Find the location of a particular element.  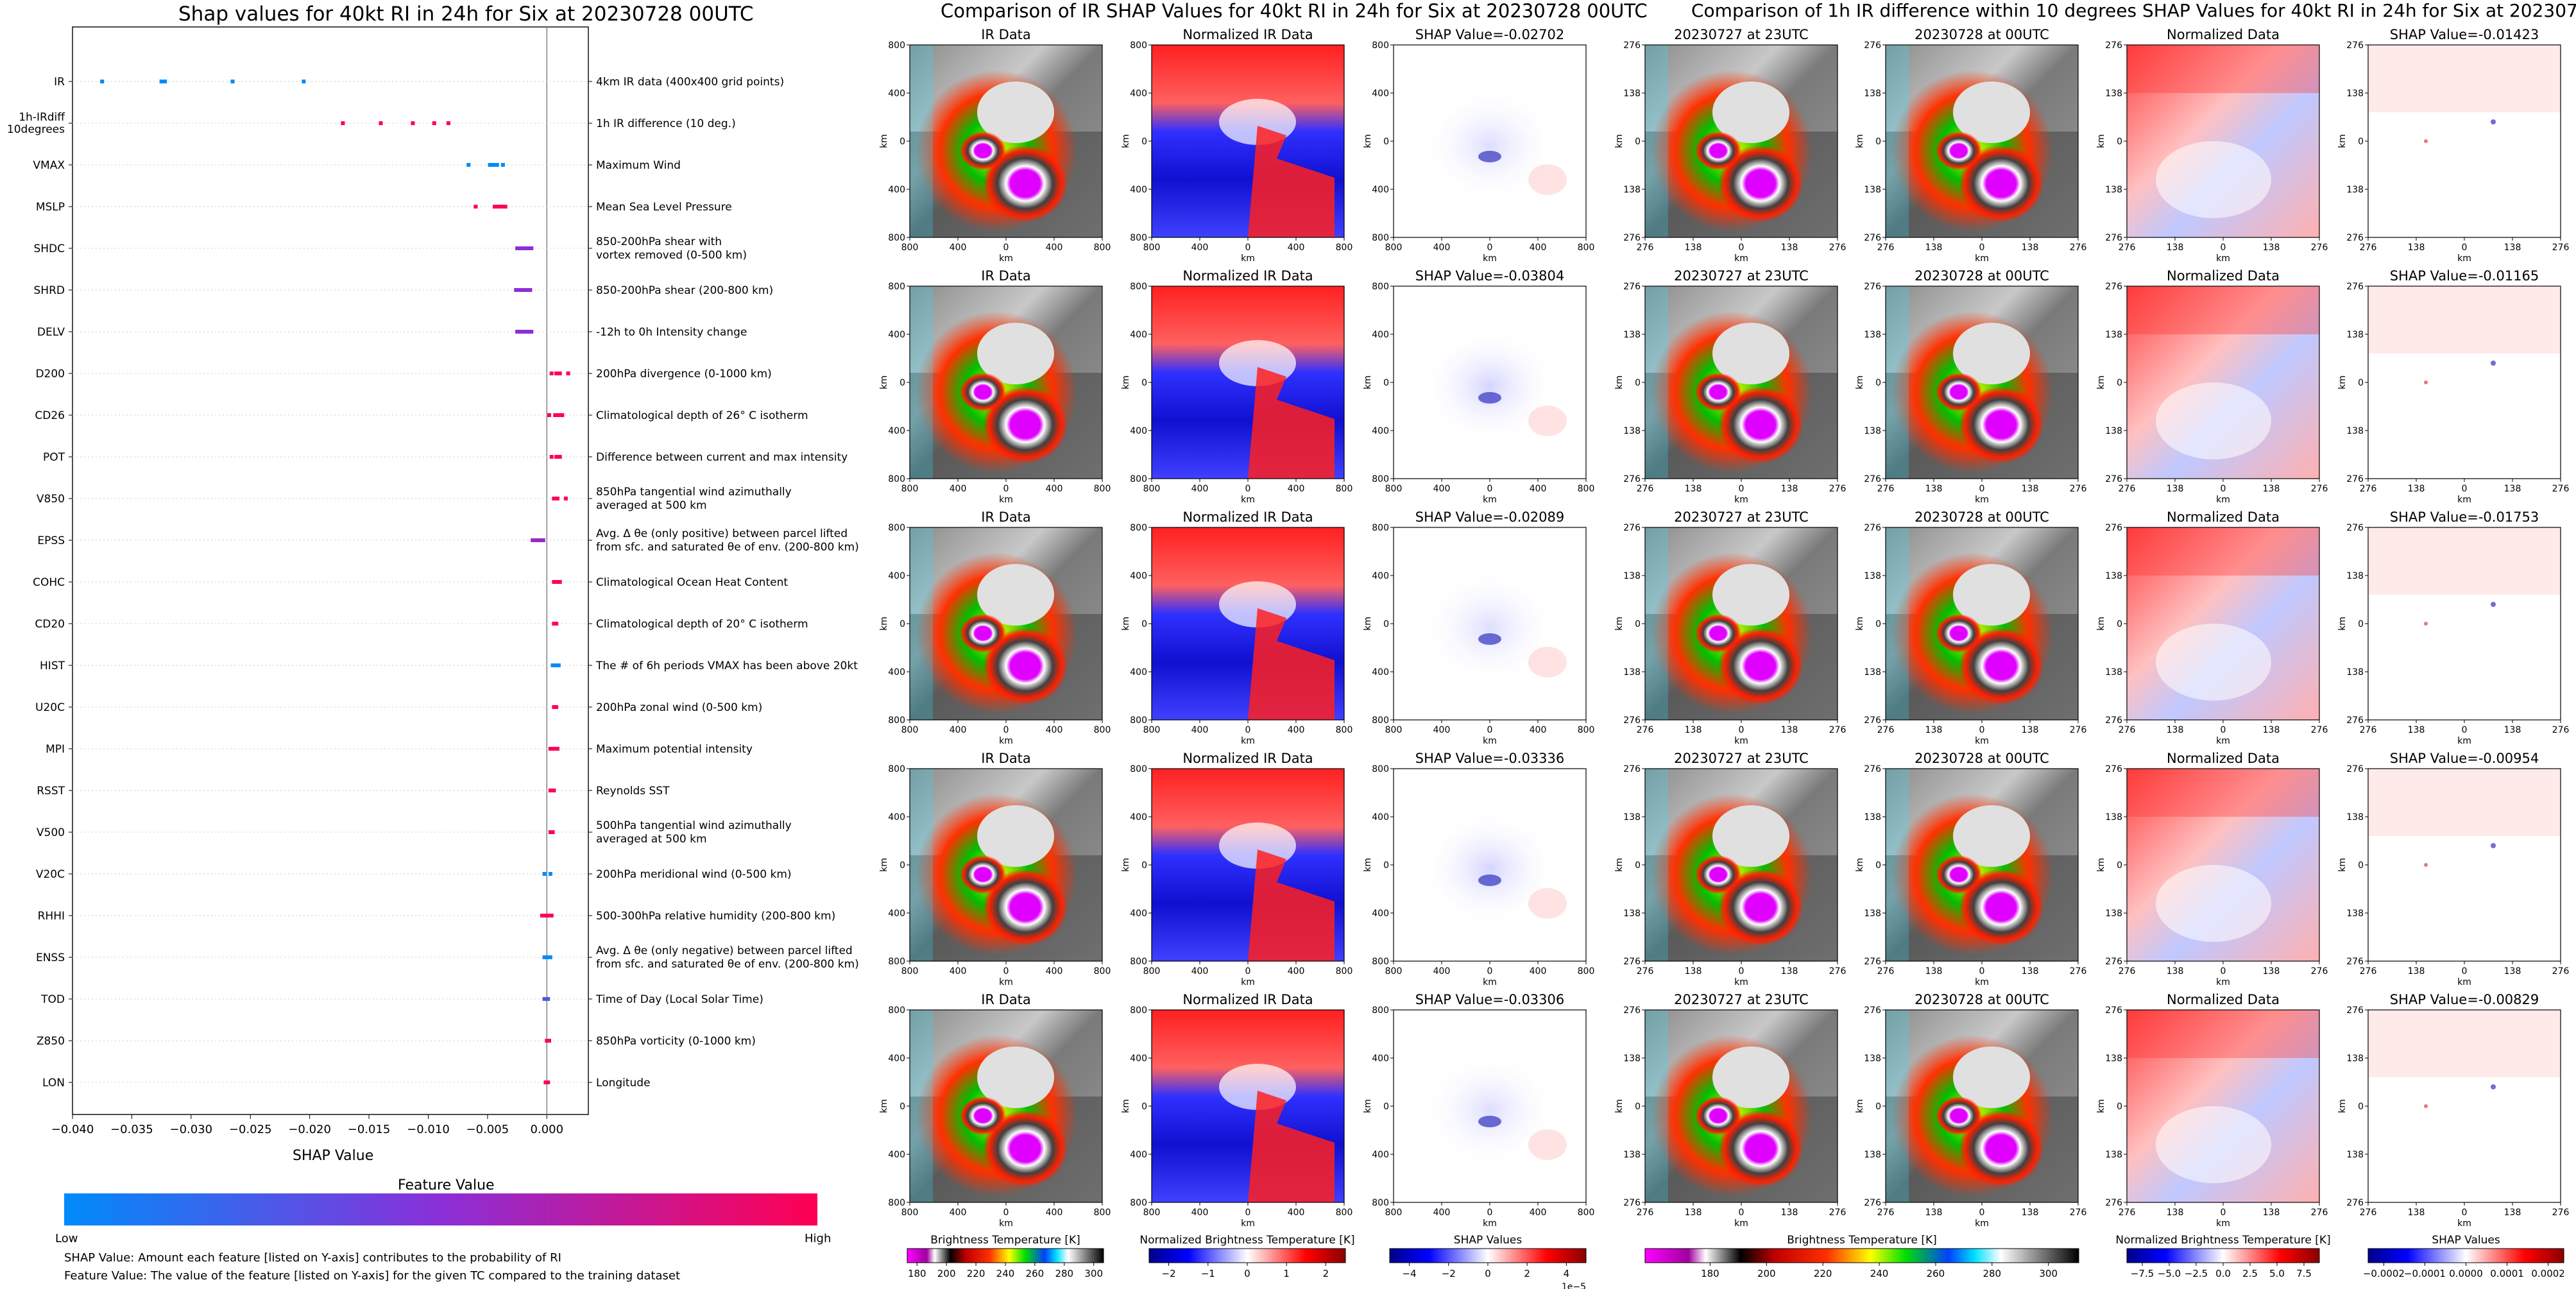

panel-title: SHAP Value=-0.03336 is located at coordinates (1490, 758).